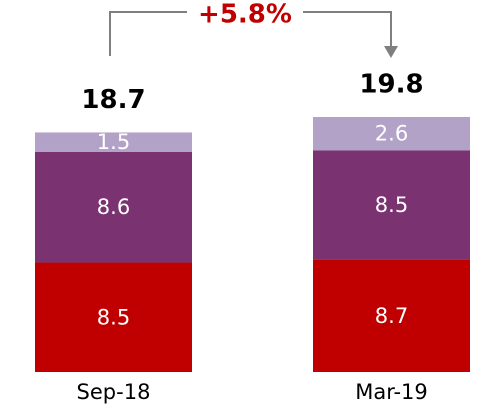 Image resolution: width=481 pixels, height=416 pixels. Describe the element at coordinates (114, 392) in the screenshot. I see `x-tick-label: Sep-18` at that location.